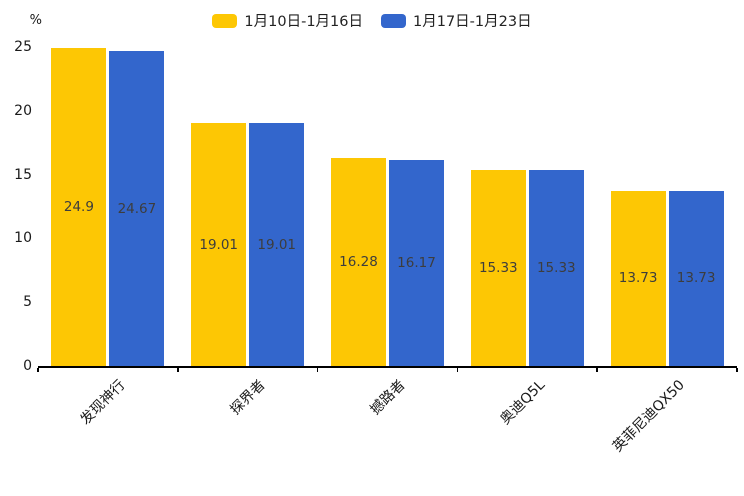  What do you see at coordinates (27, 302) in the screenshot?
I see `y-tick-label: 5` at bounding box center [27, 302].